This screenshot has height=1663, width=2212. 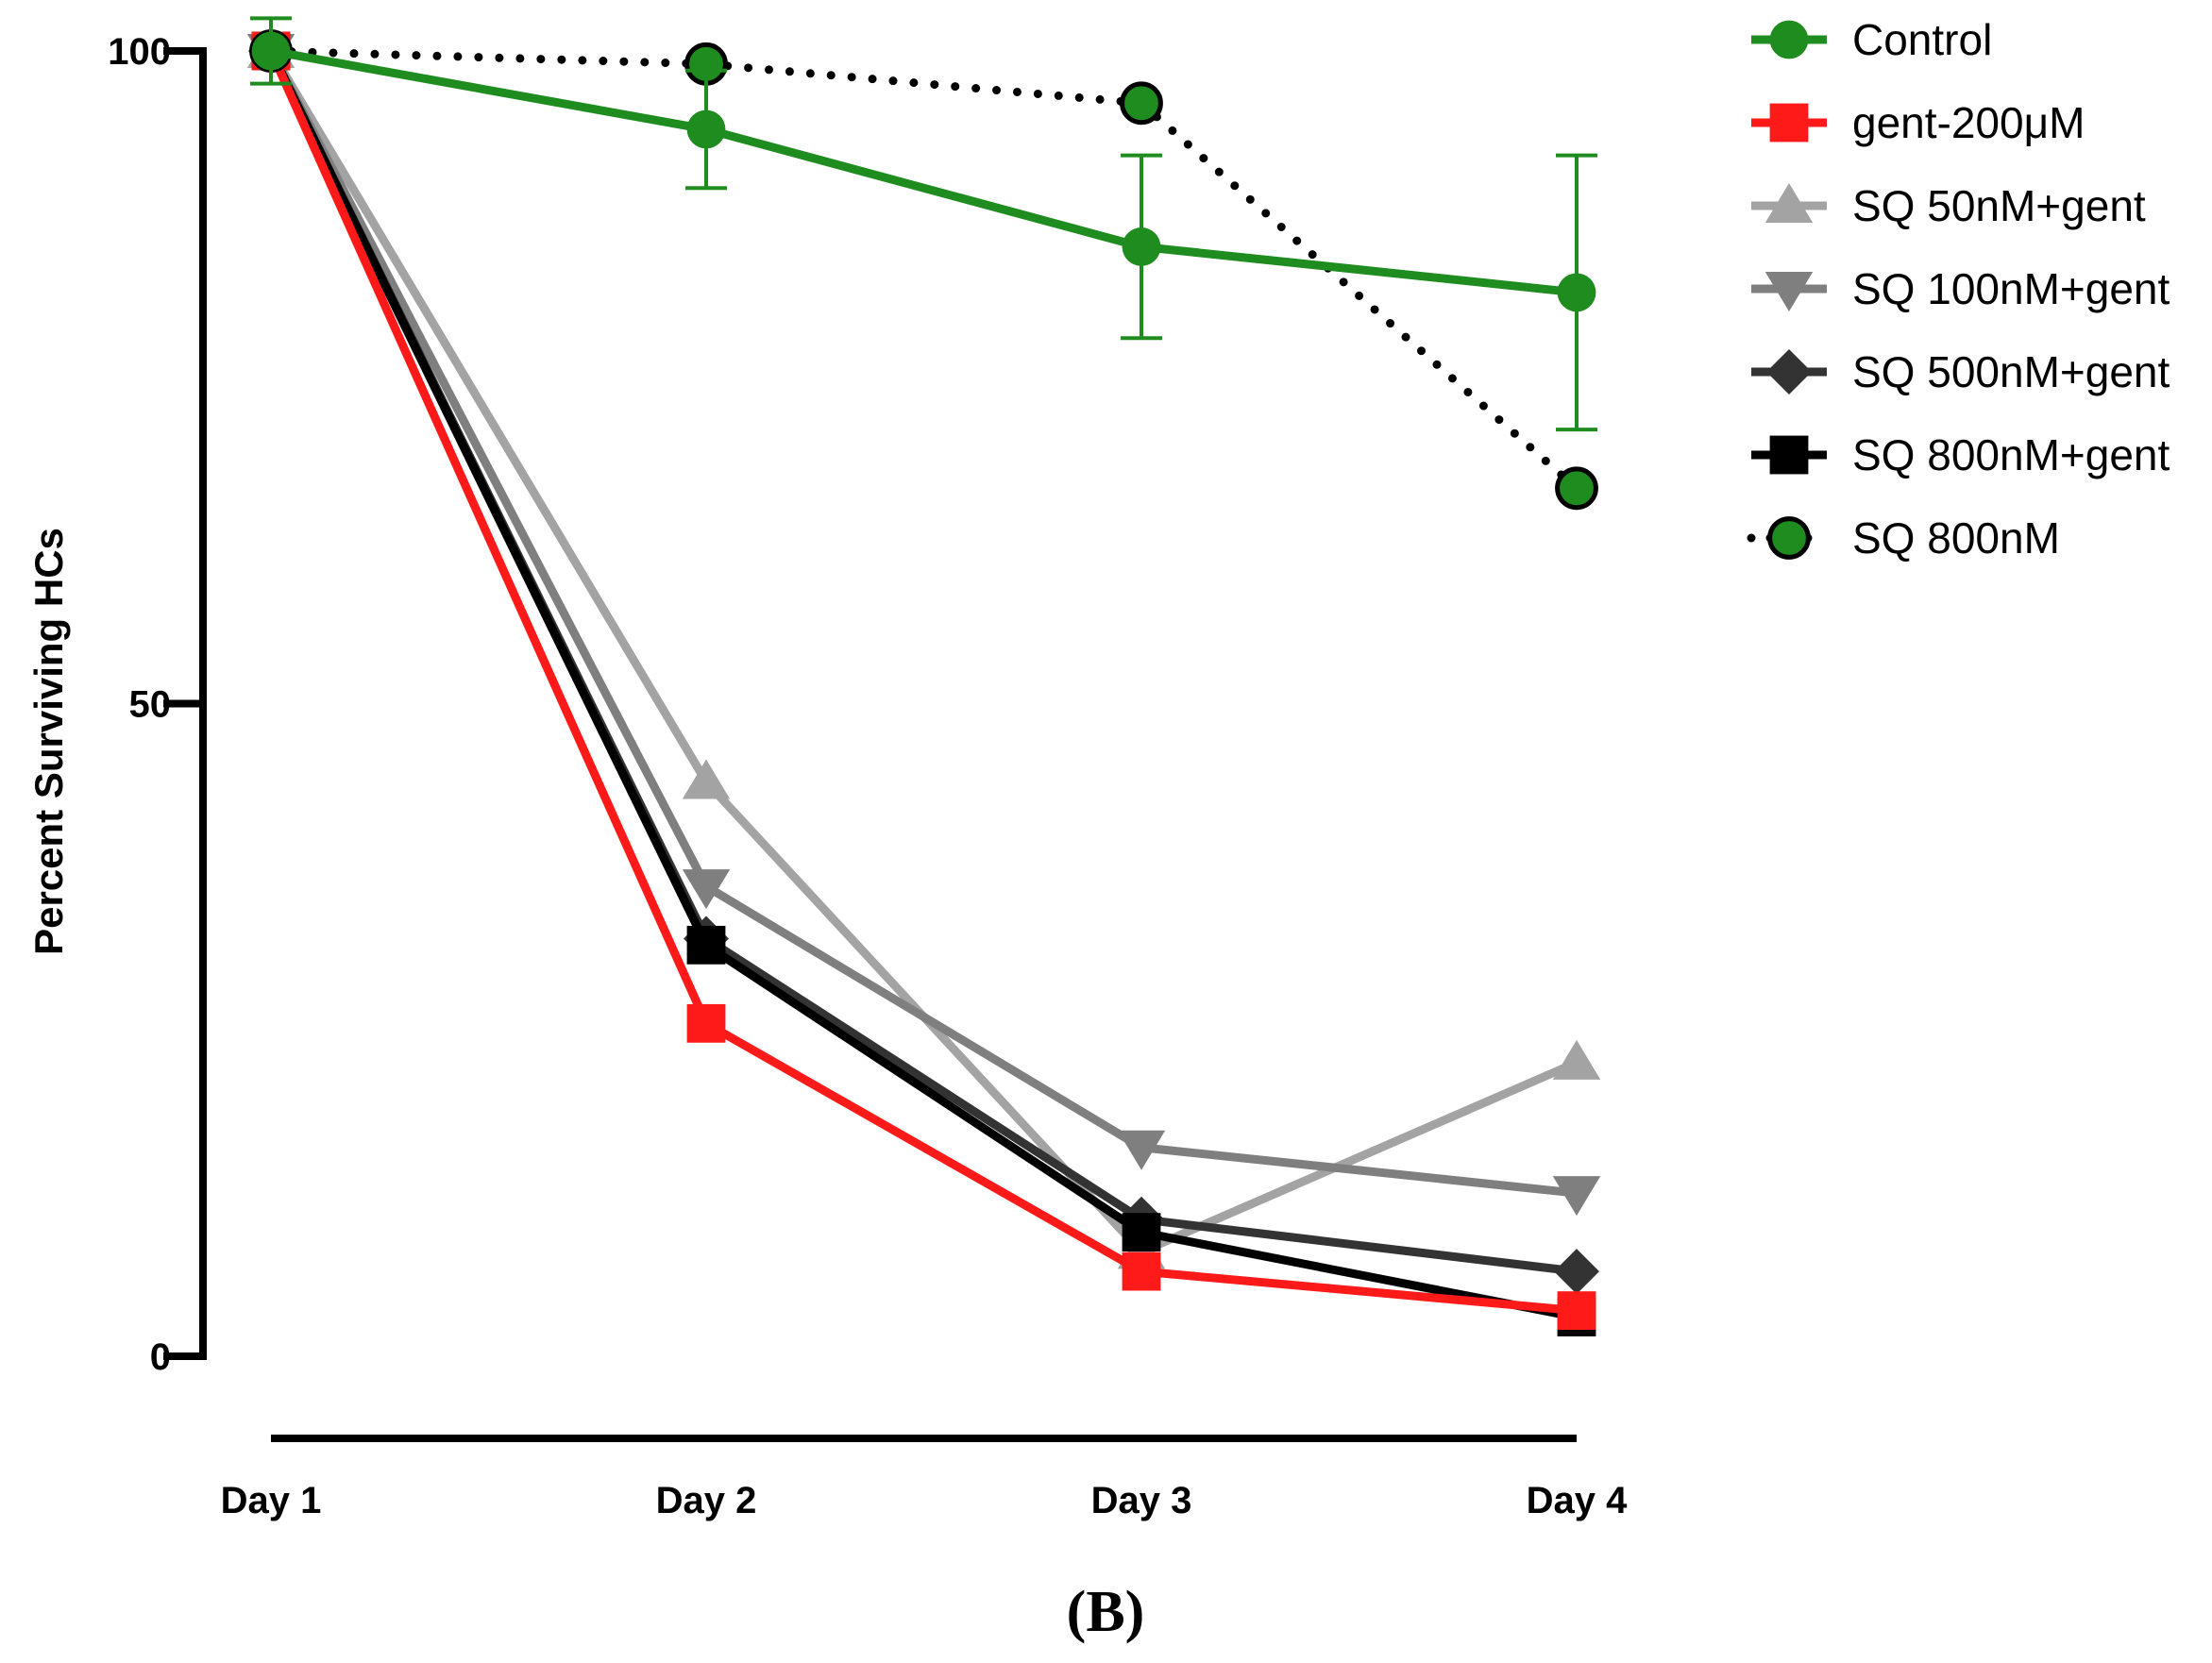 I want to click on legend-entry-sq-50nm-gent: SQ 50nM+gent, so click(x=1948, y=205).